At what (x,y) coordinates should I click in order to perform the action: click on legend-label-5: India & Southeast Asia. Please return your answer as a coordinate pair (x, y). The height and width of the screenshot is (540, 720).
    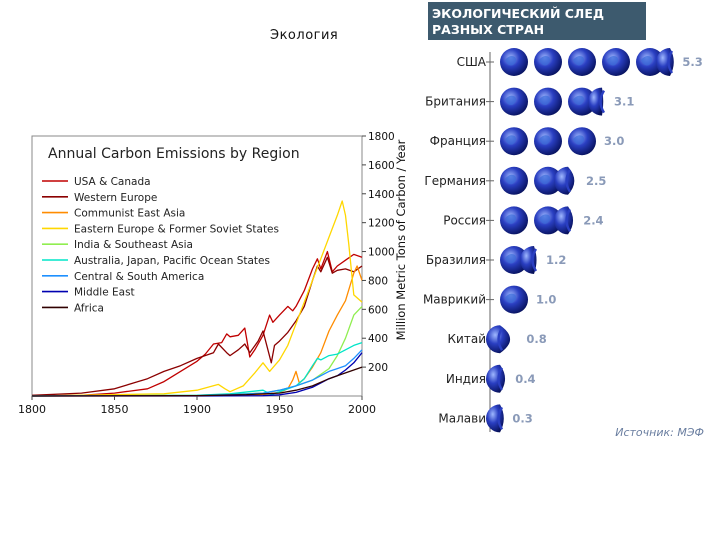
    Looking at the image, I should click on (133, 245).